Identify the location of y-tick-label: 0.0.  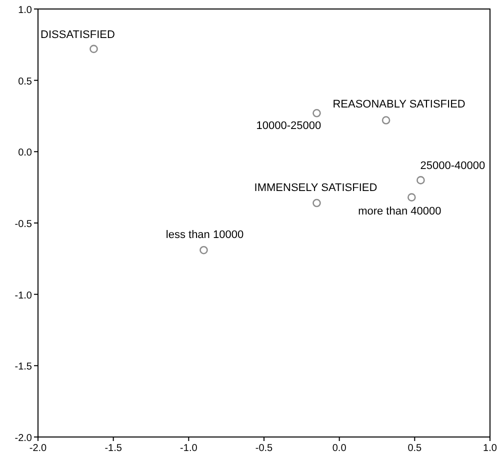
(25, 153).